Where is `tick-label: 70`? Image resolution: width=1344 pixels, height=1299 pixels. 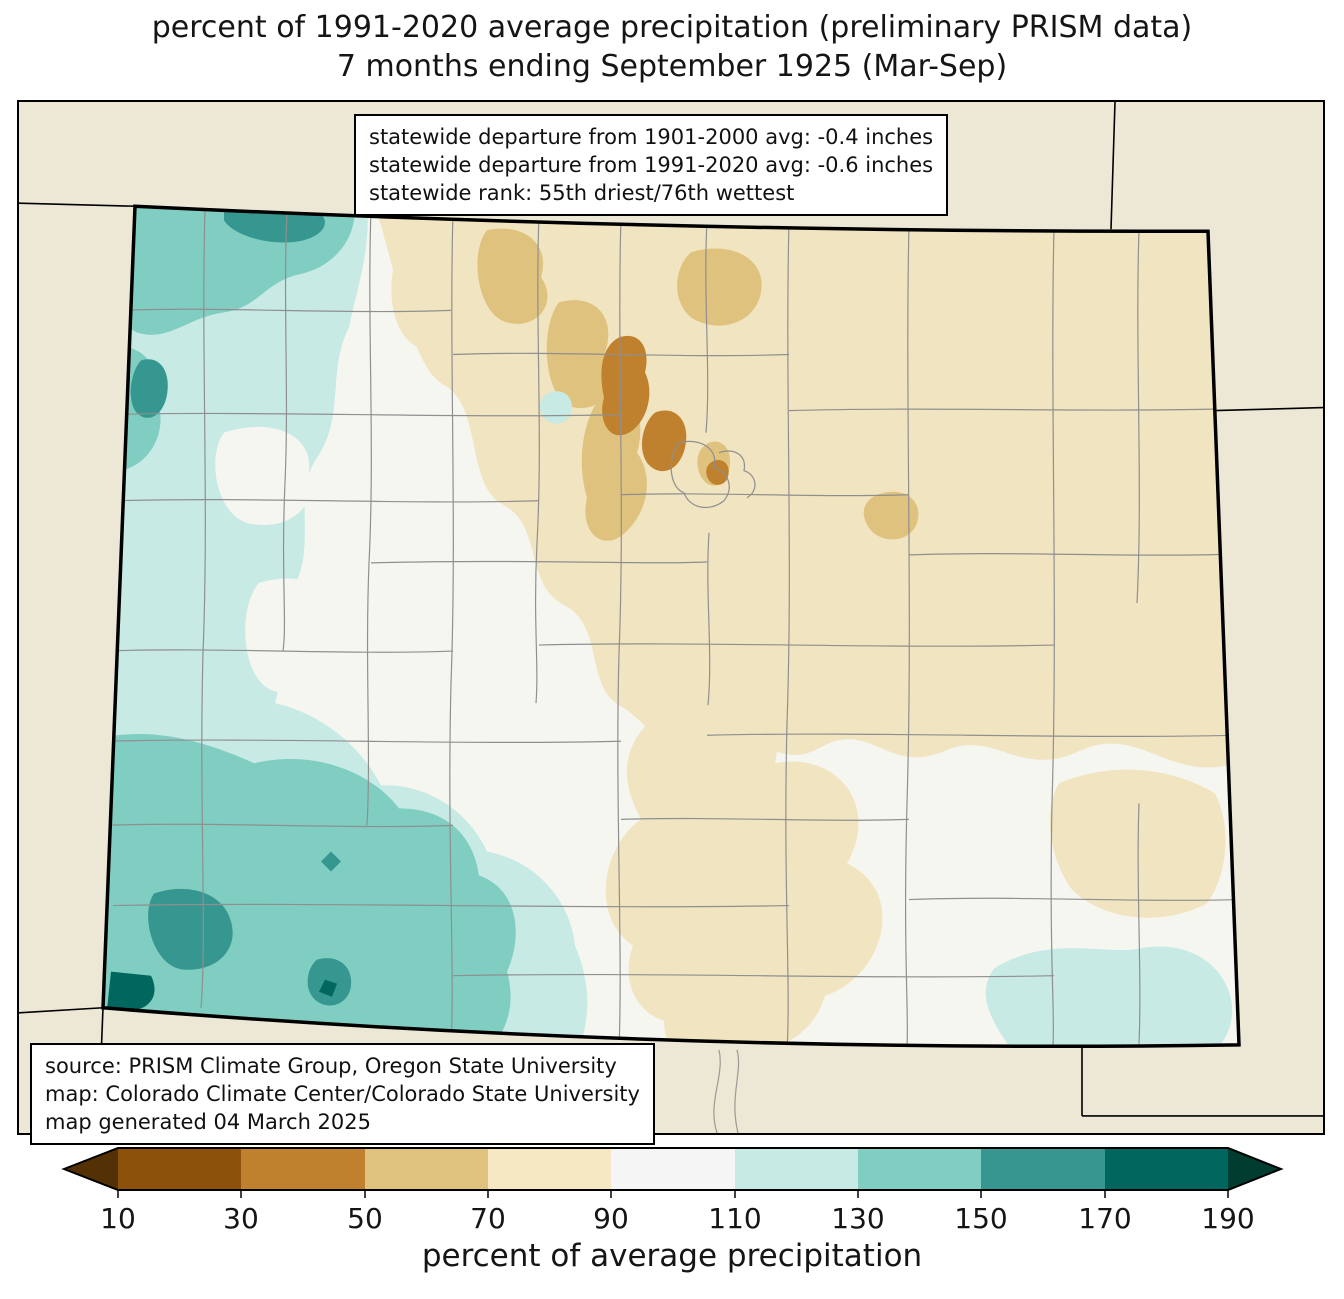
tick-label: 70 is located at coordinates (488, 1218).